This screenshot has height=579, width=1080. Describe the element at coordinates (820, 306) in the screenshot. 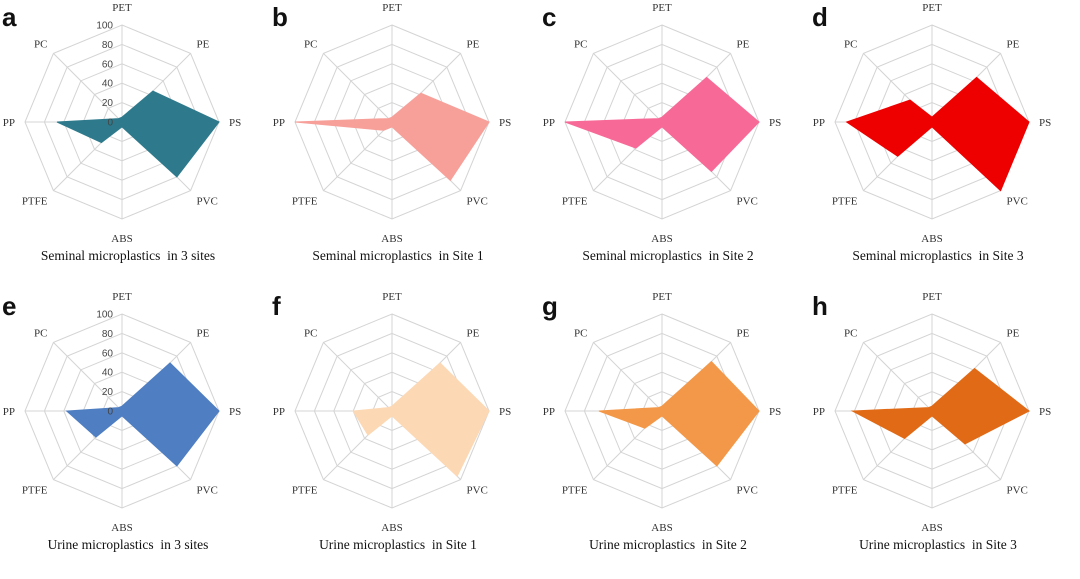

I see `panel-letter: h` at that location.